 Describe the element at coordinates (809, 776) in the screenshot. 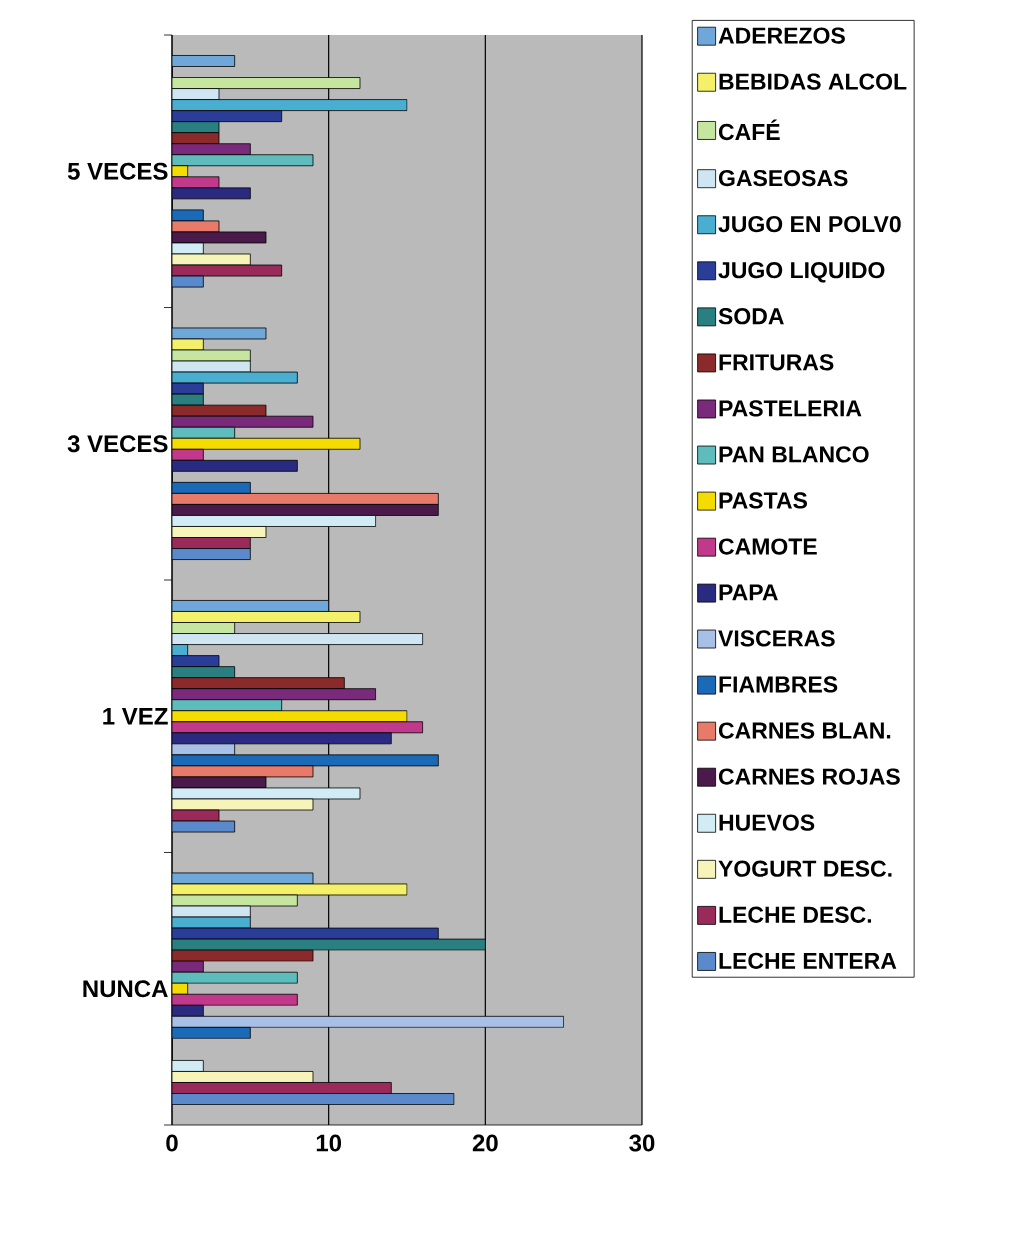

I see `legend-label: CARNES ROJAS` at that location.